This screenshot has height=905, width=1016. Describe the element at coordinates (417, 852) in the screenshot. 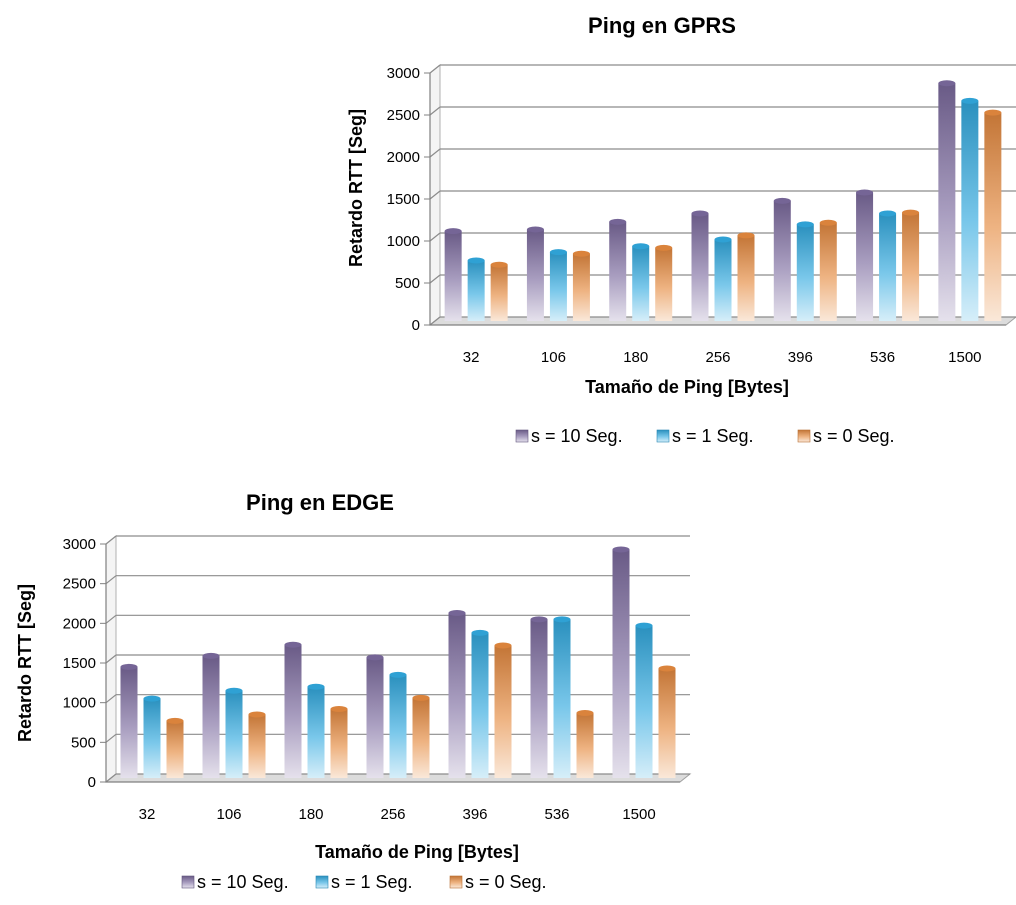

I see `x-axis-title: Tamaño de Ping [Bytes]` at that location.